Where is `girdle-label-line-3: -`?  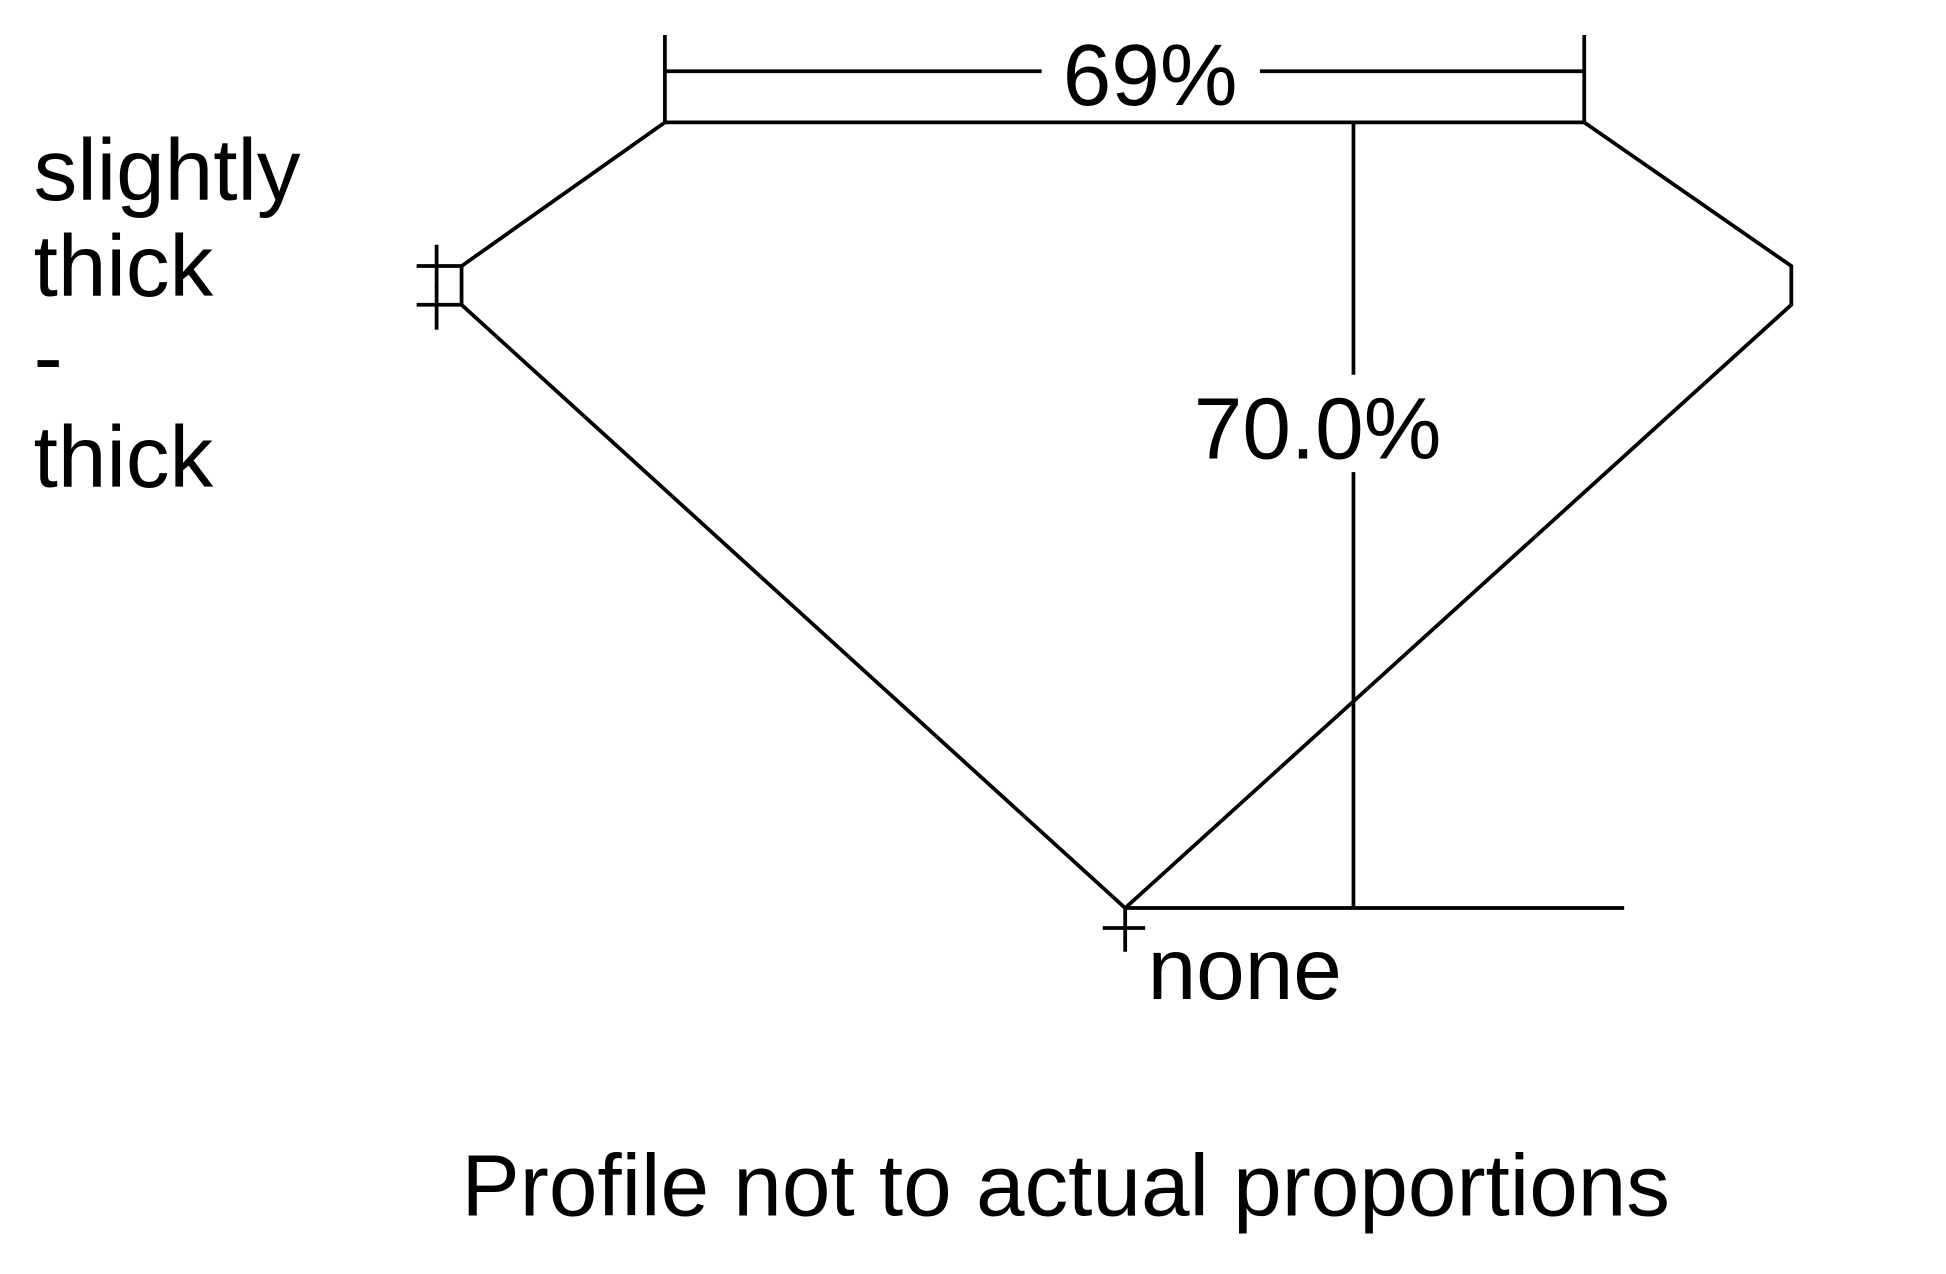
girdle-label-line-3: - is located at coordinates (48, 357).